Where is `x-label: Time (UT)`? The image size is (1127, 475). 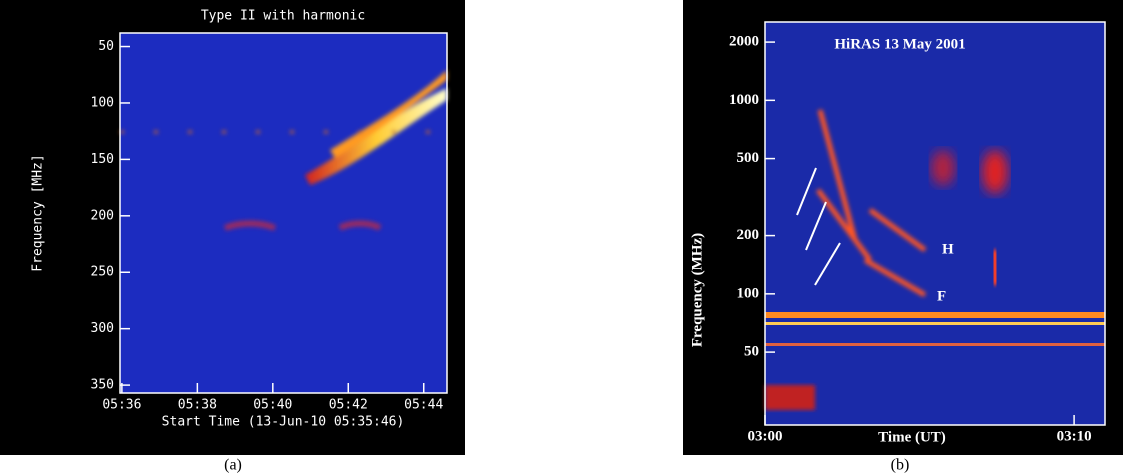 x-label: Time (UT) is located at coordinates (912, 437).